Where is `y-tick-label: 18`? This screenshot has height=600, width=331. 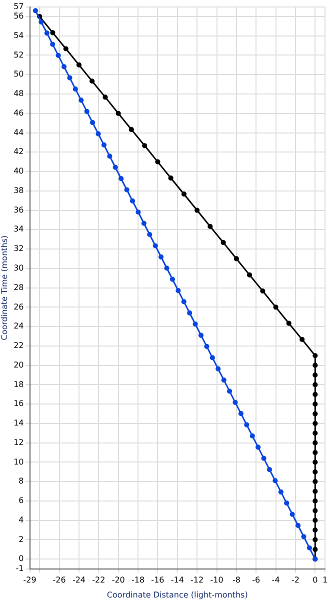
y-tick-label: 18 is located at coordinates (19, 384).